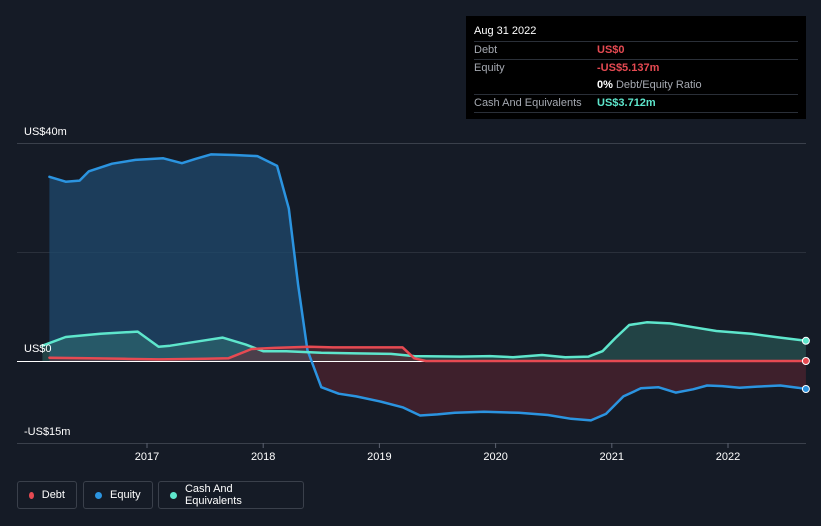  I want to click on cash-dot-icon, so click(173, 495).